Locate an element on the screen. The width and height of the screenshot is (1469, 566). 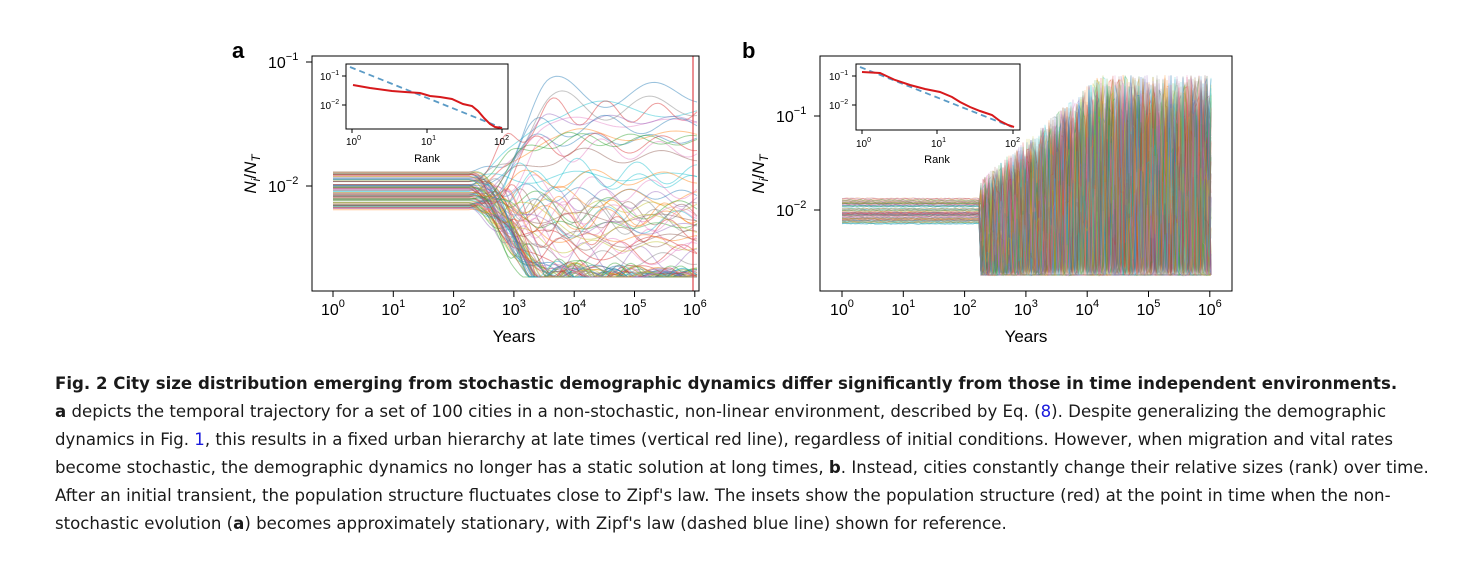
ytick-a-2: 10−2 is located at coordinates (283, 185).